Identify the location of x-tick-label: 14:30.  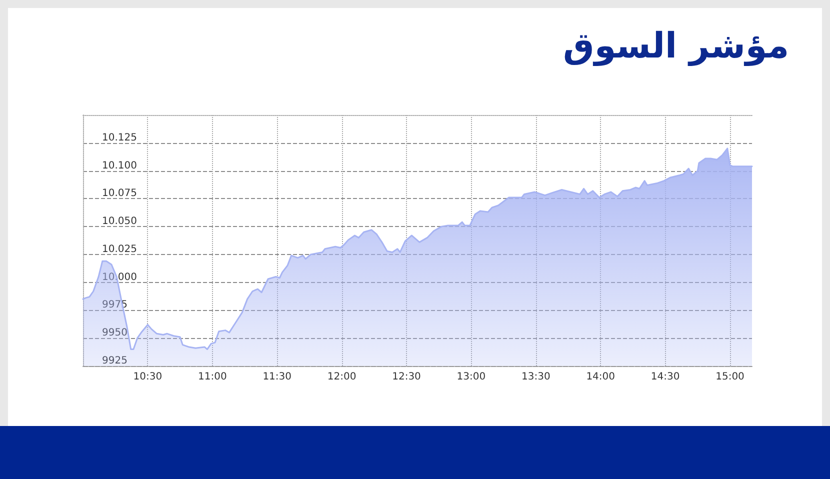
(665, 377).